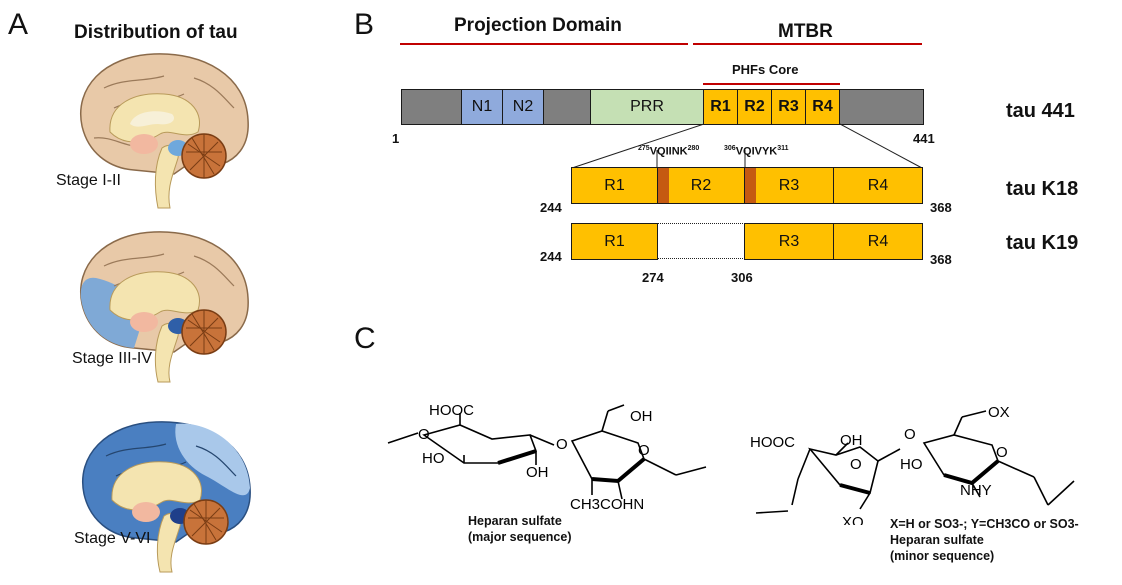  What do you see at coordinates (614, 241) in the screenshot?
I see `tauK19-r1: R1` at bounding box center [614, 241].